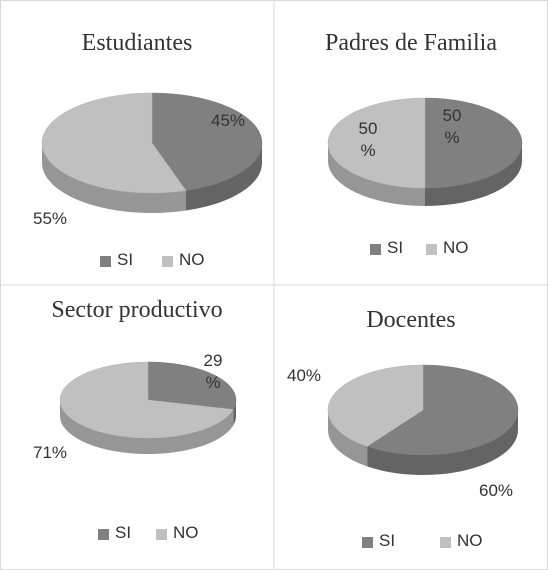 The width and height of the screenshot is (548, 570). Describe the element at coordinates (304, 375) in the screenshot. I see `data-label: 40%` at that location.